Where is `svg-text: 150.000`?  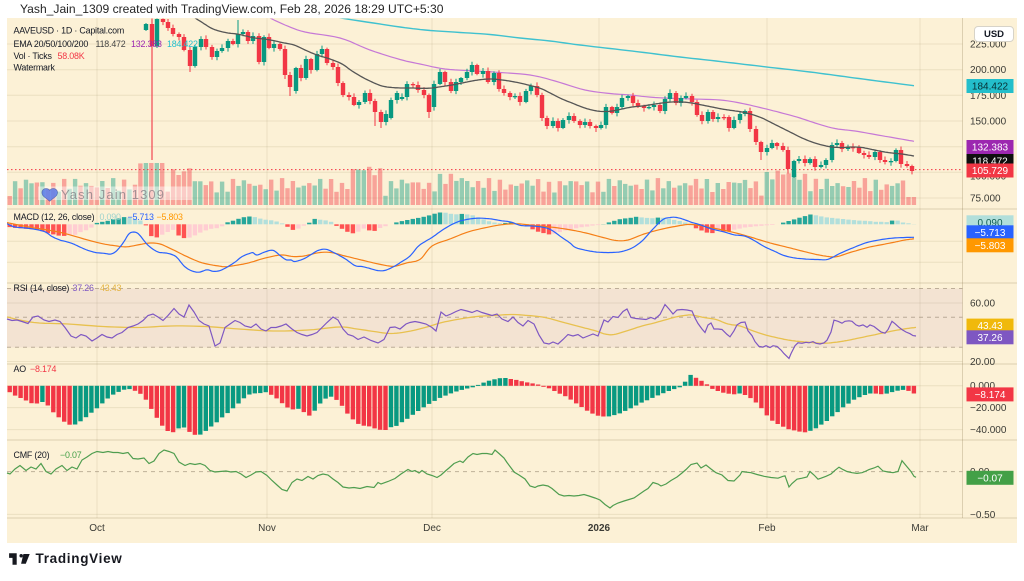 svg-text: 150.000 is located at coordinates (988, 122).